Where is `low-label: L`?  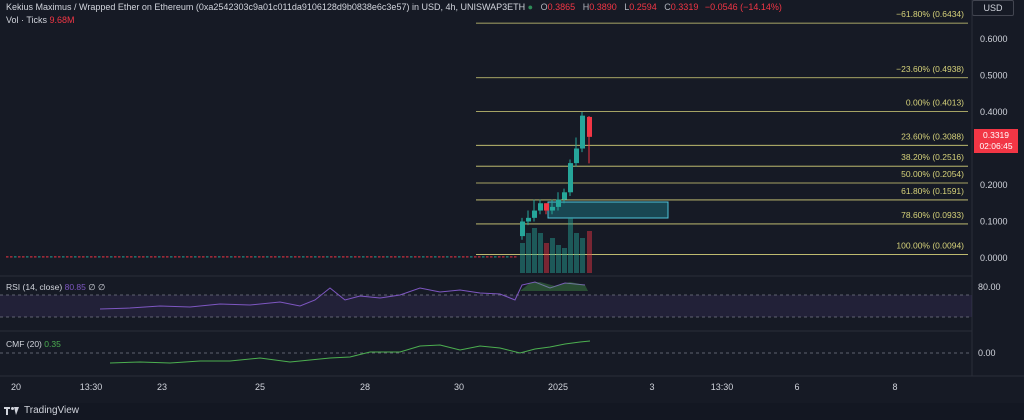 low-label: L is located at coordinates (627, 7).